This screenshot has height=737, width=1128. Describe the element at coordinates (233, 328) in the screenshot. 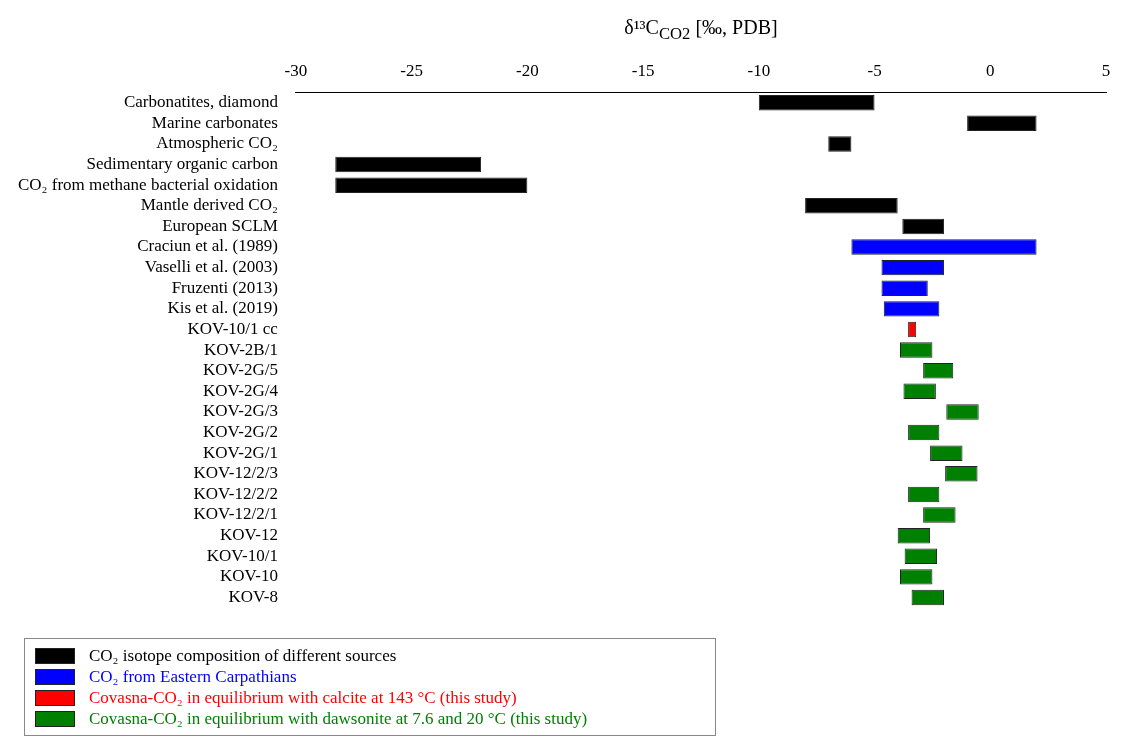

I see `y-tick-label: KOV-10/1 cc` at that location.